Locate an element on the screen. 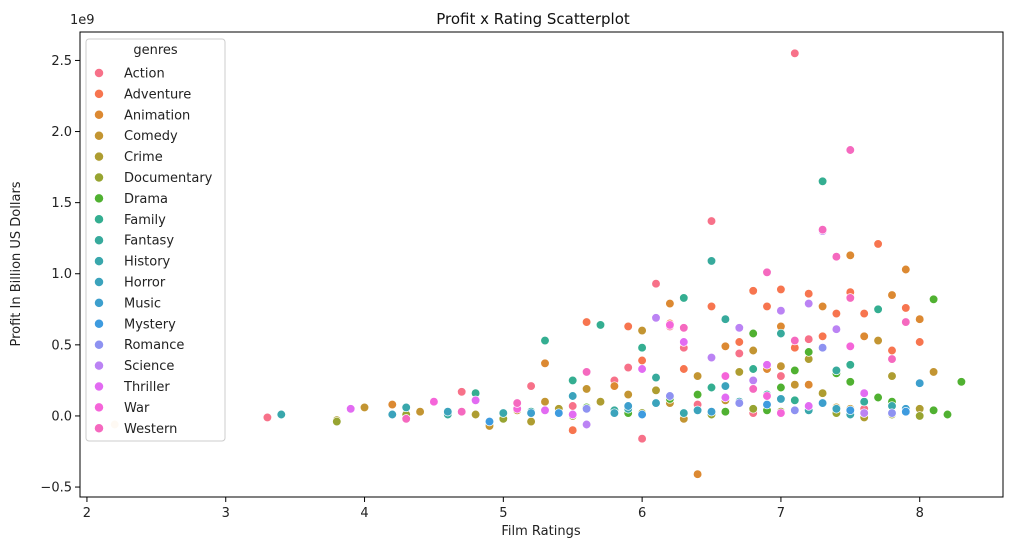 This screenshot has width=1012, height=547. legend-label-fantasy: Fantasy is located at coordinates (149, 241).